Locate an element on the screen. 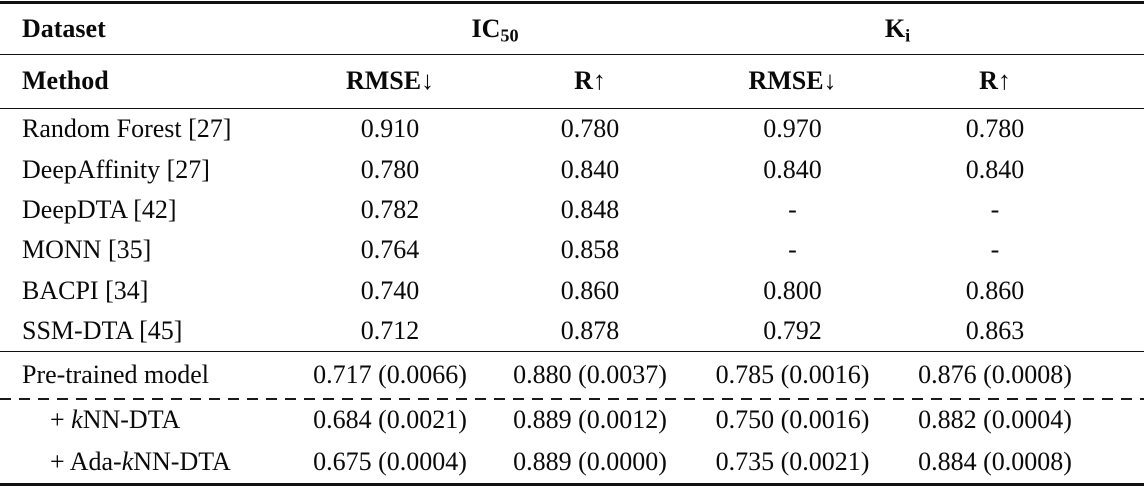 The width and height of the screenshot is (1144, 491). table-row-monn: MONN [35] 0.764 0.858 - - is located at coordinates (572, 250).